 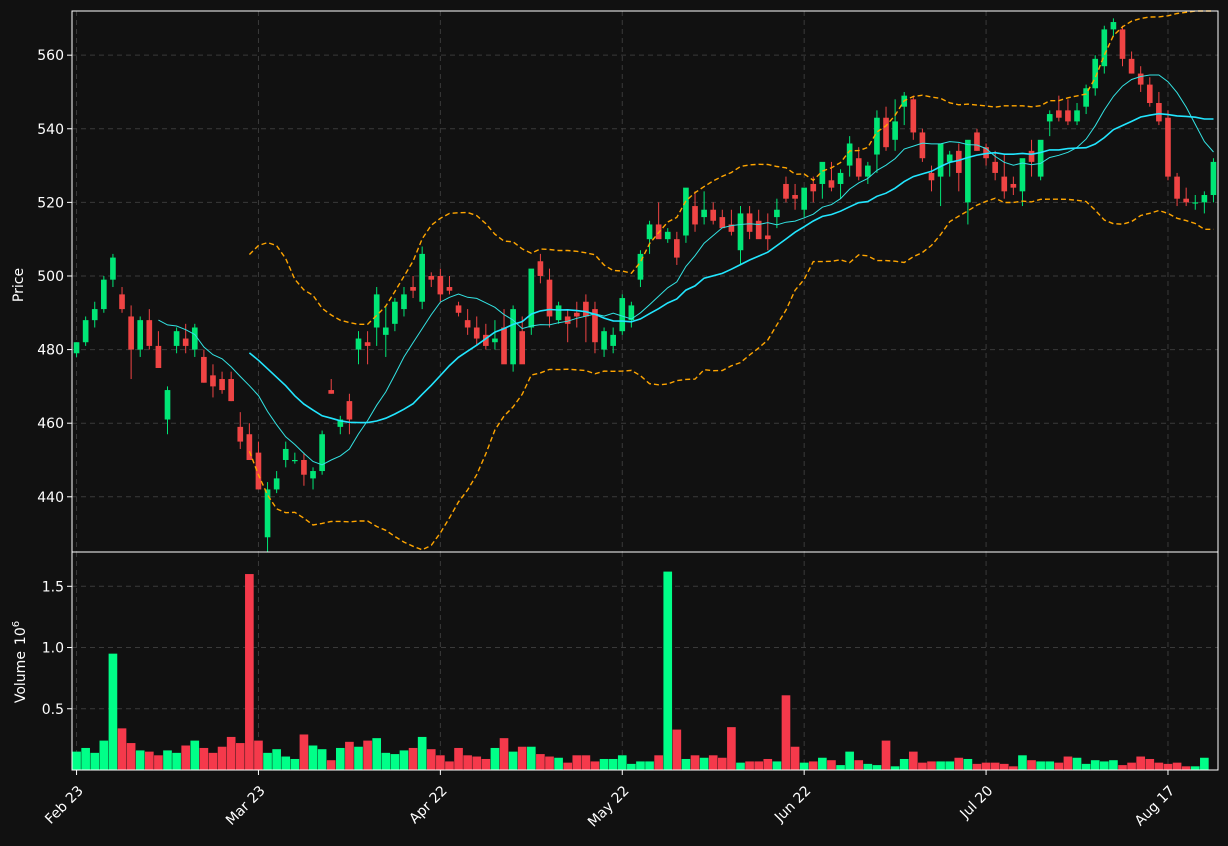 I want to click on price-axis-label: Price, so click(x=19, y=285).